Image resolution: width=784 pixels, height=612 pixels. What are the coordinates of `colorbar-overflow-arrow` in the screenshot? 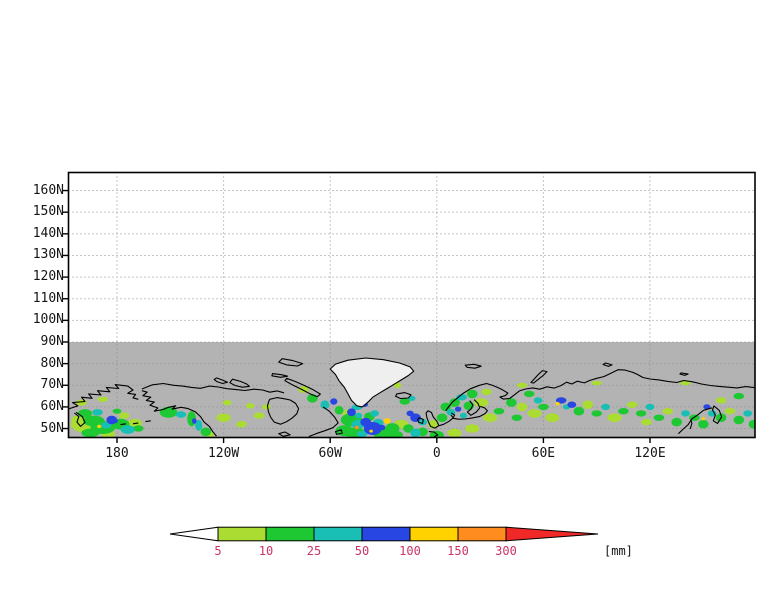 It's located at (552, 534).